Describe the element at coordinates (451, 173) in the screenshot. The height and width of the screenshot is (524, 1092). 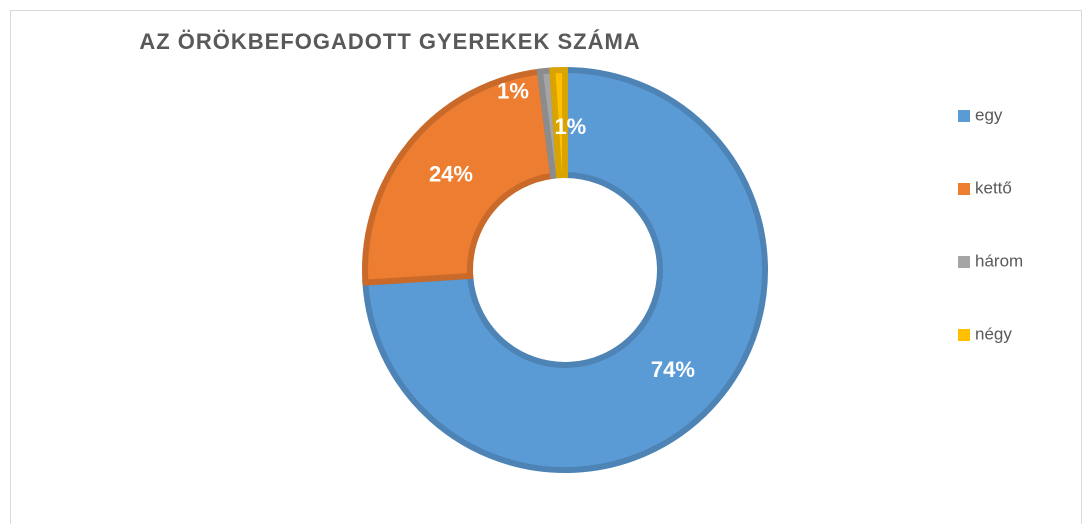
I see `value-label: 24%` at that location.